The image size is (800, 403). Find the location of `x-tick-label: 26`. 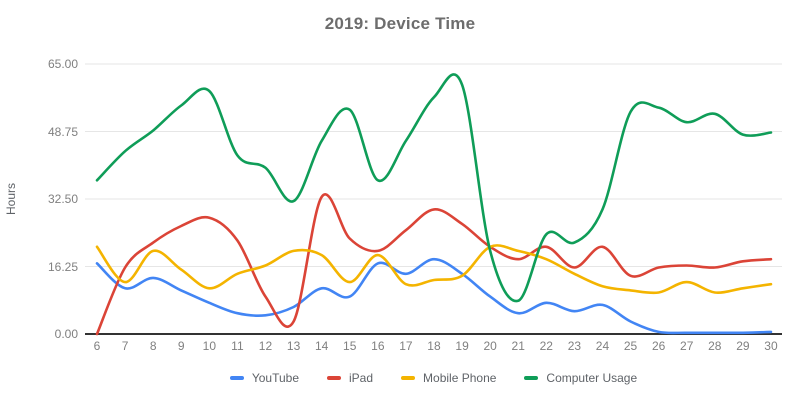

x-tick-label: 26 is located at coordinates (658, 346).